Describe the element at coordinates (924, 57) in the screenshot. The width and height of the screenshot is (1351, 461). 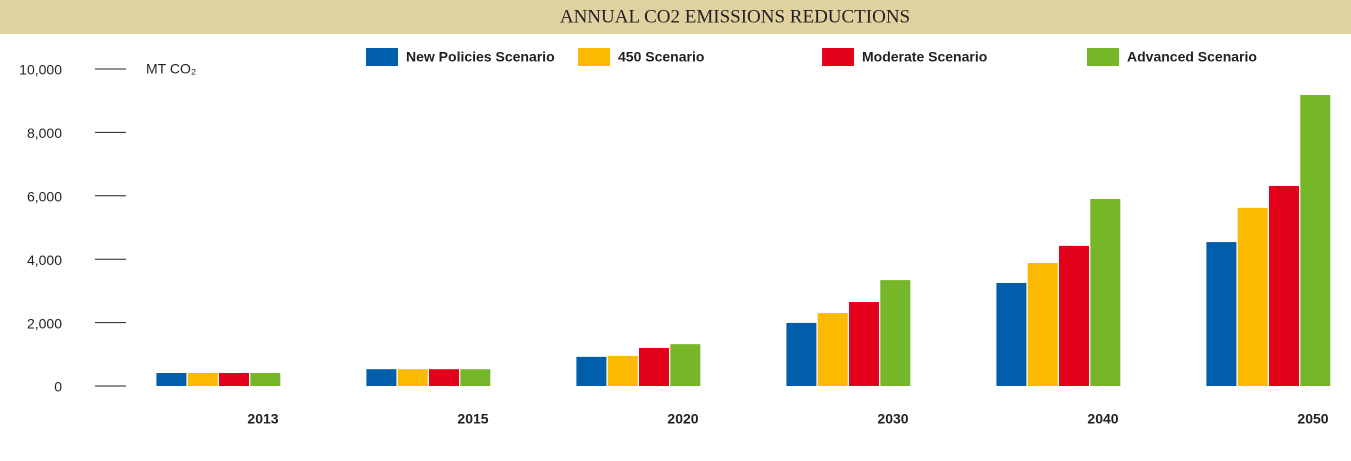
I see `legend-label: Moderate Scenario` at that location.